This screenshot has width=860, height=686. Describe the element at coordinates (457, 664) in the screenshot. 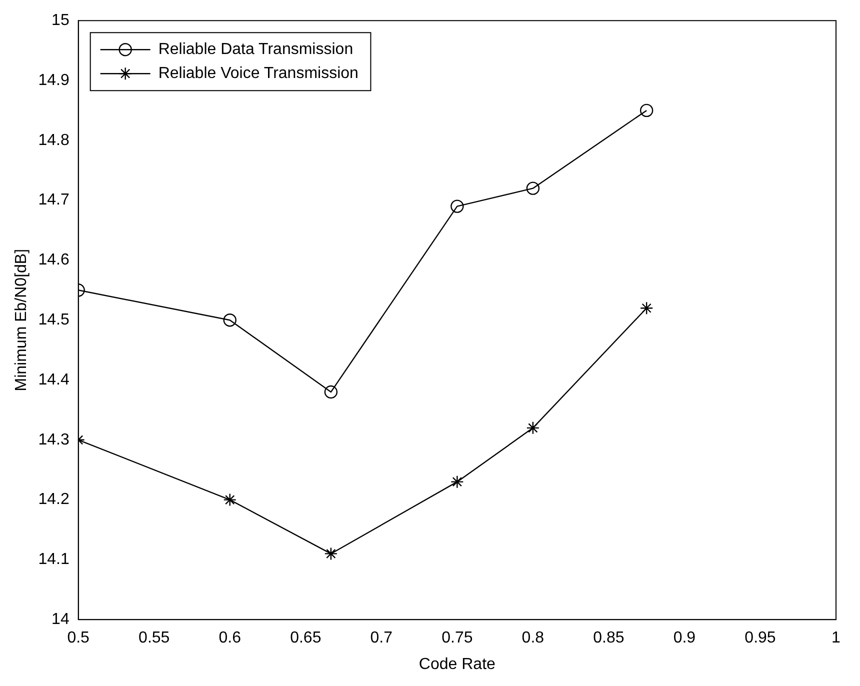

I see `x-axis-title: Code Rate` at that location.